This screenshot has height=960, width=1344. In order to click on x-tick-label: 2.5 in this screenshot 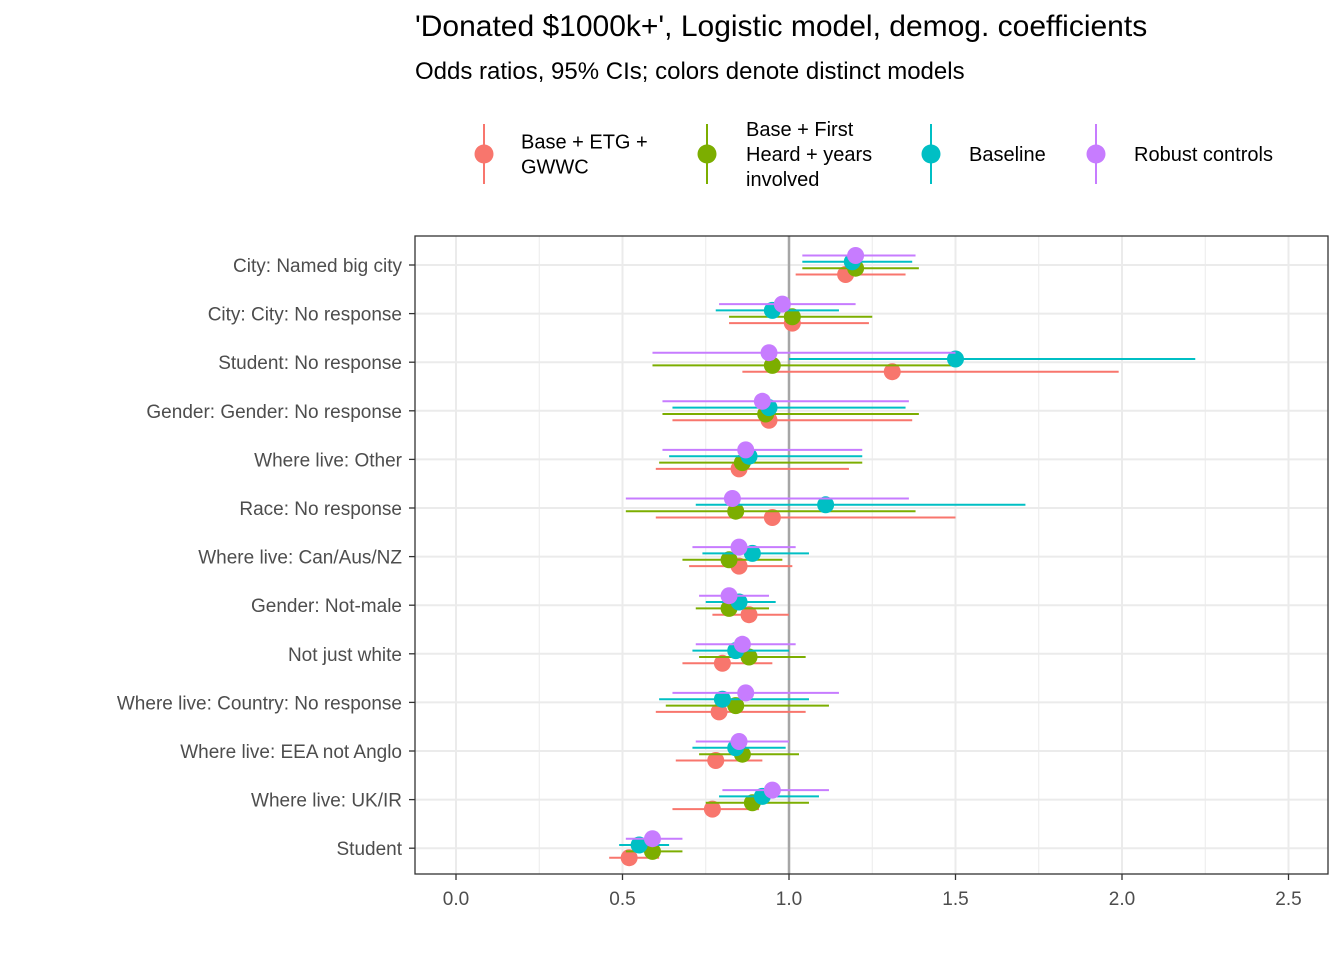, I will do `click(1288, 899)`.